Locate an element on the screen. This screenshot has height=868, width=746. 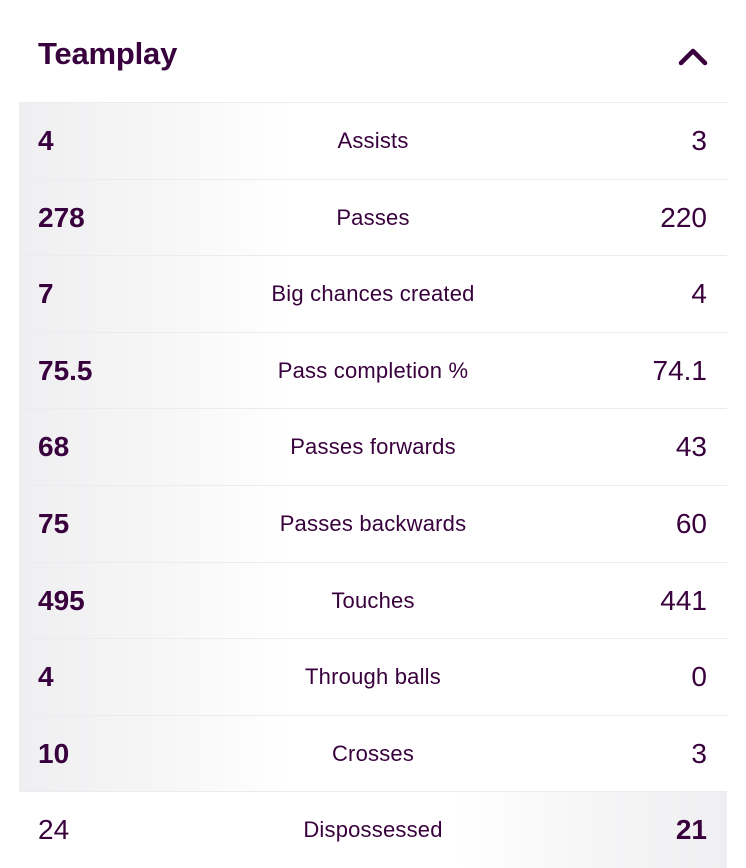
away-value: 4 is located at coordinates (699, 294).